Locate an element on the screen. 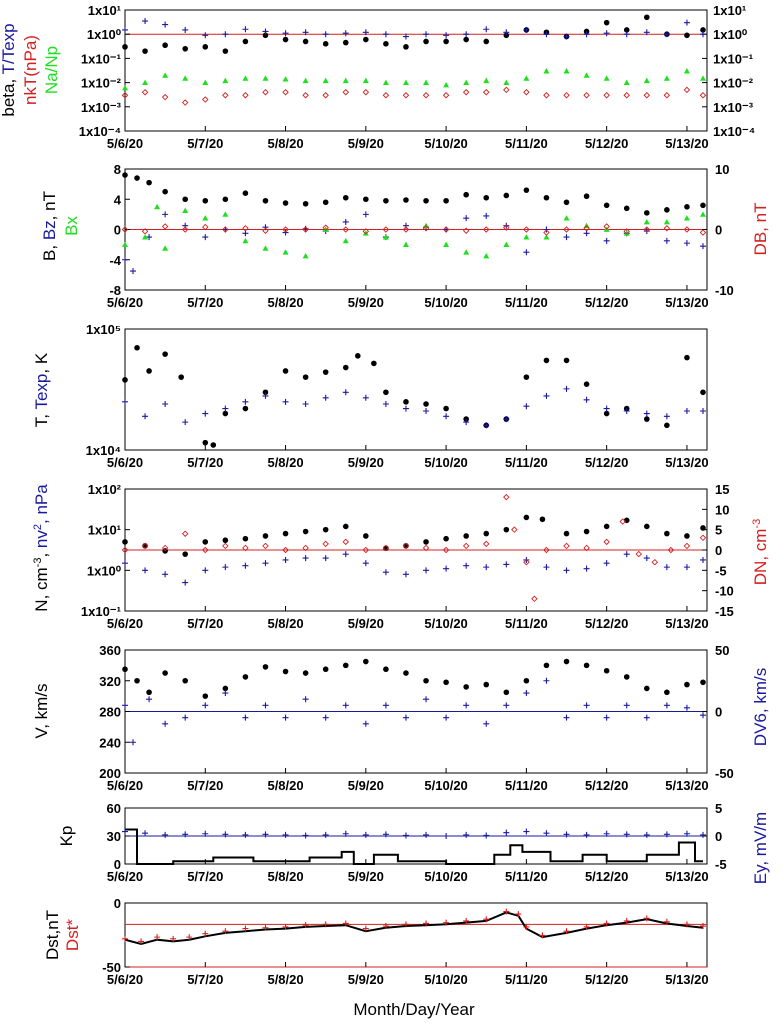 The height and width of the screenshot is (1024, 783). y2-tick-label: -15 is located at coordinates (724, 611).